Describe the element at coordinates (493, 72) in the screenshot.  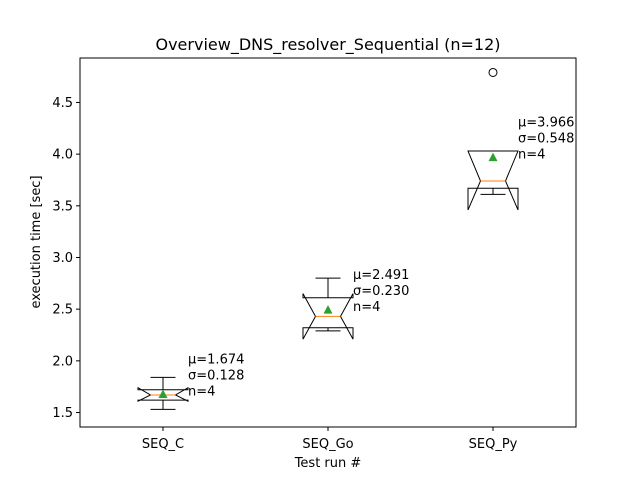
I see `flier-point` at that location.